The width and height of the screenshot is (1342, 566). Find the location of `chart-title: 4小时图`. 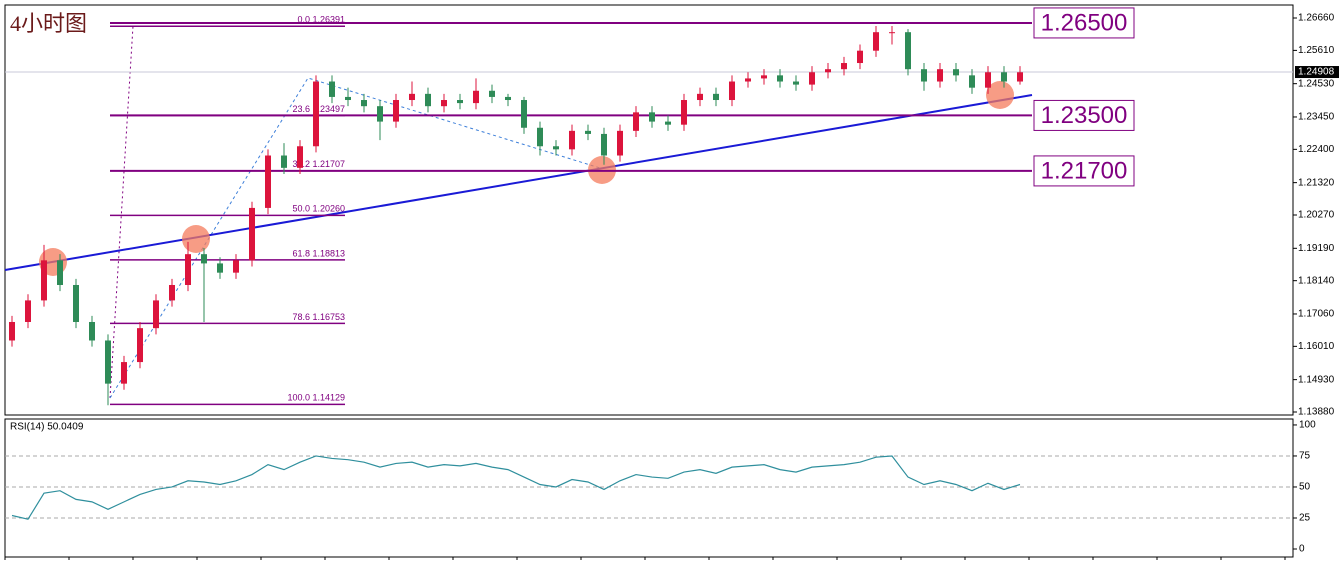

chart-title: 4小时图 is located at coordinates (48, 23).